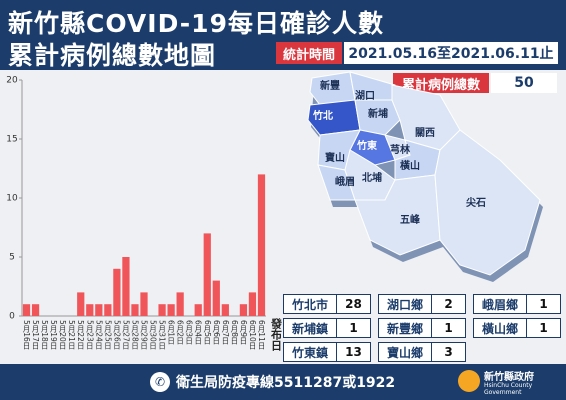 The image size is (566, 400). Describe the element at coordinates (12, 258) in the screenshot. I see `y-tick-label: 5` at that location.